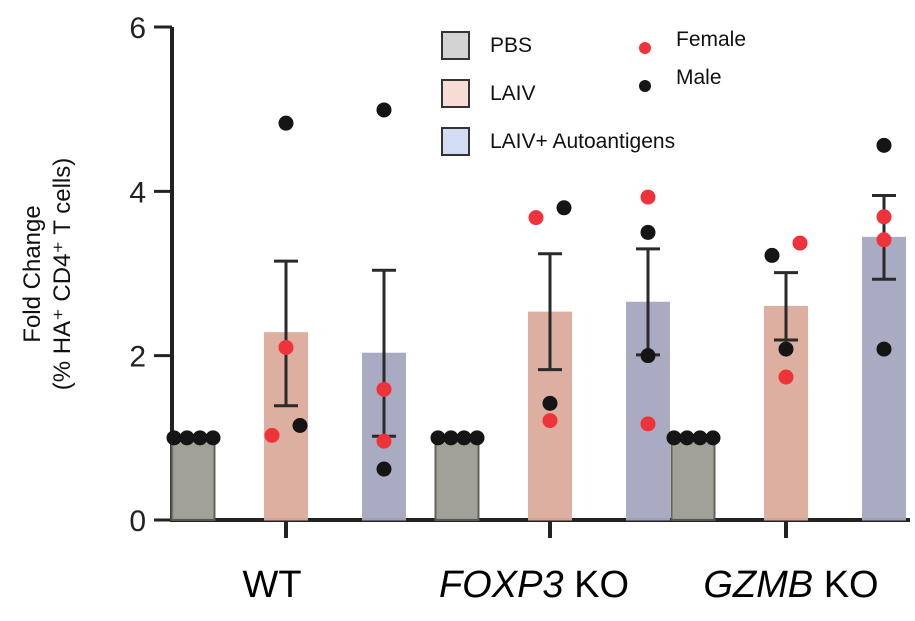  I want to click on bar-pbs-gzmb-ko, so click(693, 479).